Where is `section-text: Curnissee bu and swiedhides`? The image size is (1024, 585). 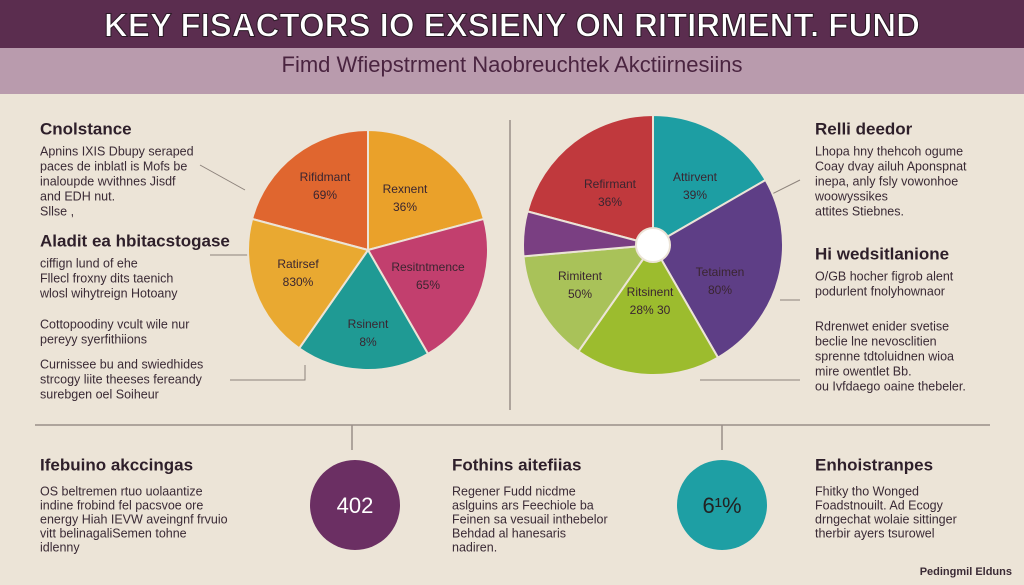 section-text: Curnissee bu and swiedhides is located at coordinates (121, 364).